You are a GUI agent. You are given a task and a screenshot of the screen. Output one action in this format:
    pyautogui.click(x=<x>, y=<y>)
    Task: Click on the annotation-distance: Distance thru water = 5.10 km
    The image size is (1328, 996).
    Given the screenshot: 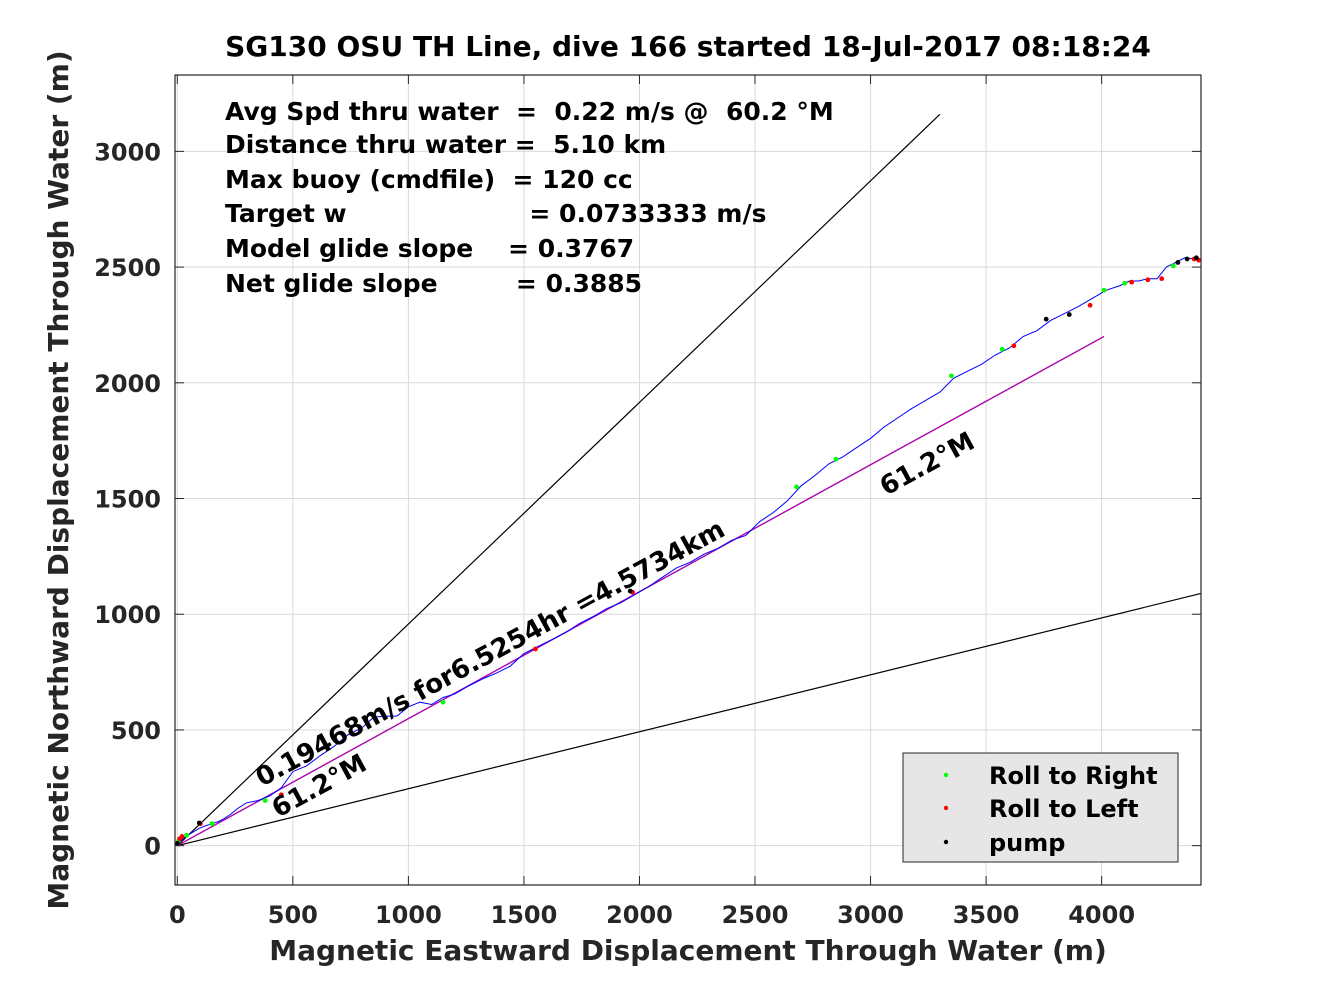 What is the action you would take?
    pyautogui.click(x=445, y=144)
    